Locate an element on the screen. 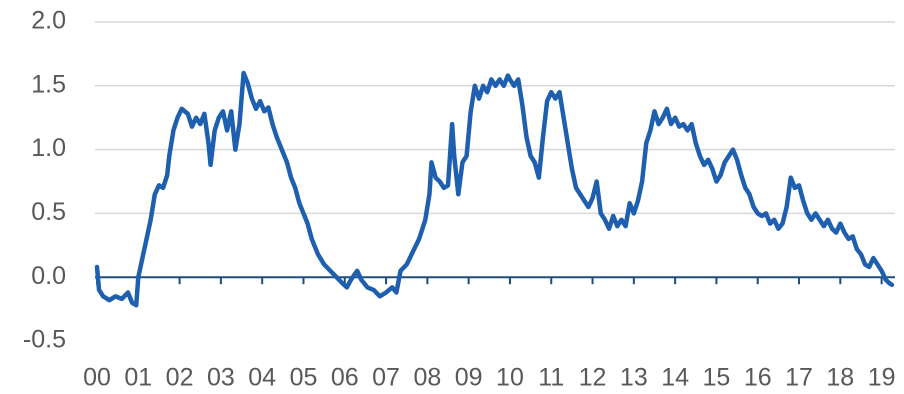 The height and width of the screenshot is (394, 904). x-tick-label: 08 is located at coordinates (427, 378).